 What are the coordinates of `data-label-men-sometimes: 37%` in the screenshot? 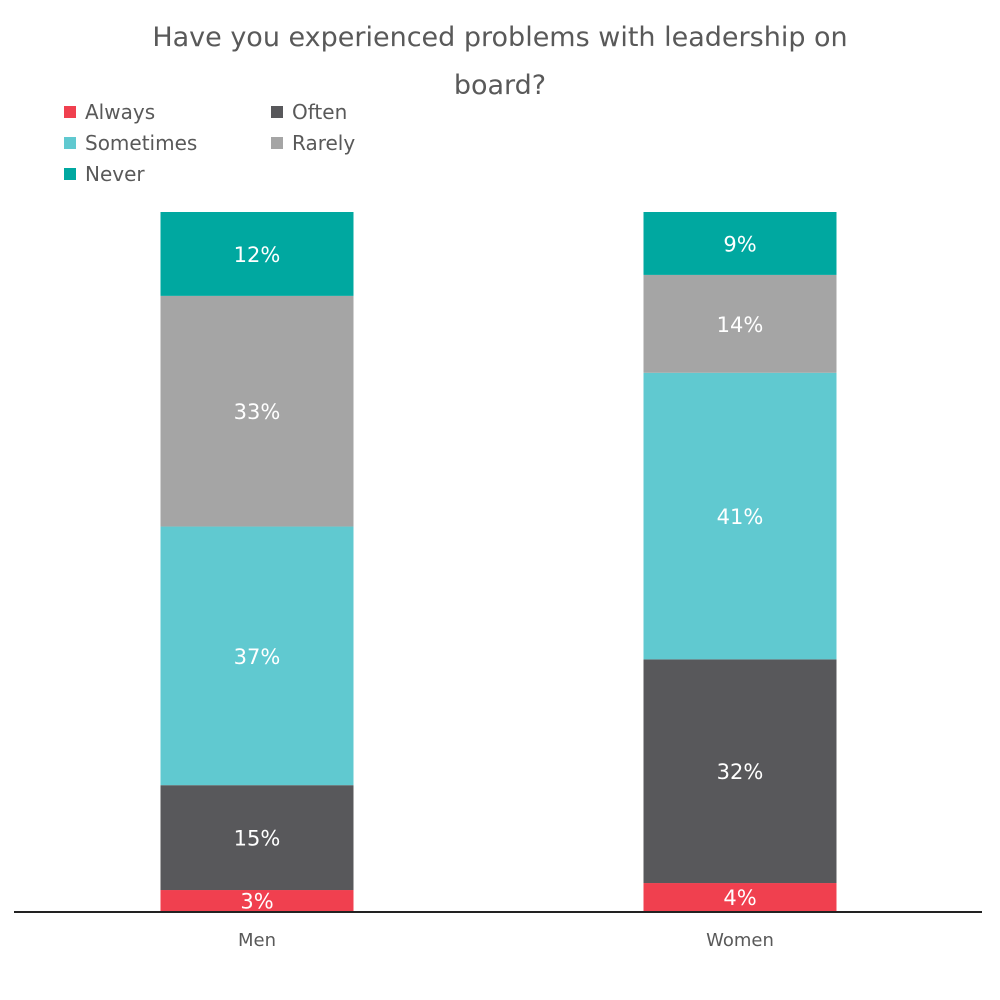 It's located at (257, 657).